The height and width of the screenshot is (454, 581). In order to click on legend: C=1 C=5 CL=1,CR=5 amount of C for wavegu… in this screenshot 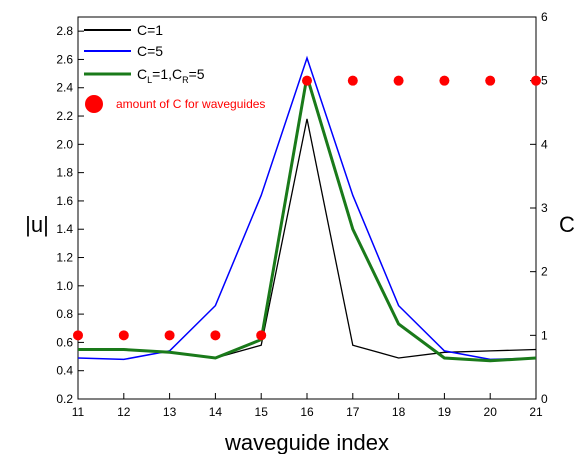, I will do `click(174, 67)`.